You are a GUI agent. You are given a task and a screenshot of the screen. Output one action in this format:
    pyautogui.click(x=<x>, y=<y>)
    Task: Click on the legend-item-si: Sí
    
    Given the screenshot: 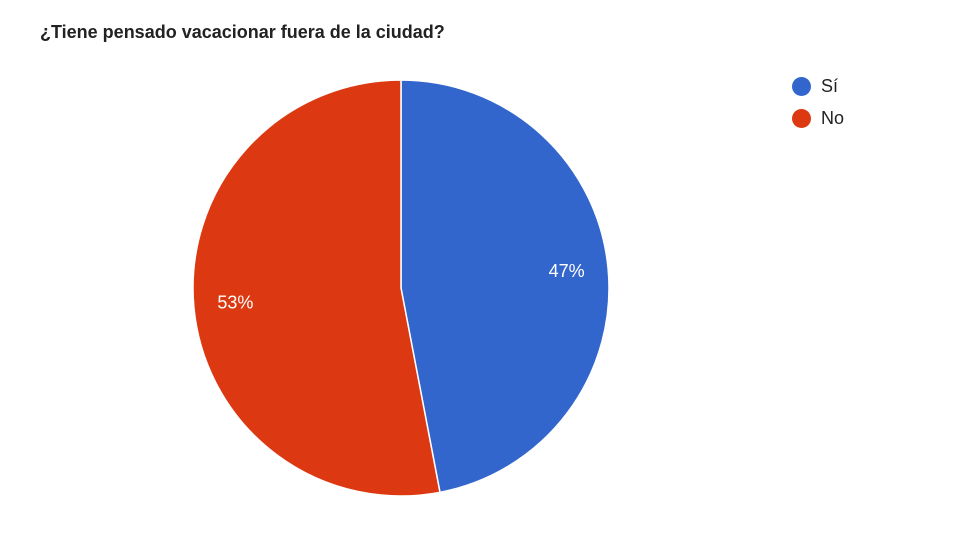 What is the action you would take?
    pyautogui.click(x=818, y=86)
    